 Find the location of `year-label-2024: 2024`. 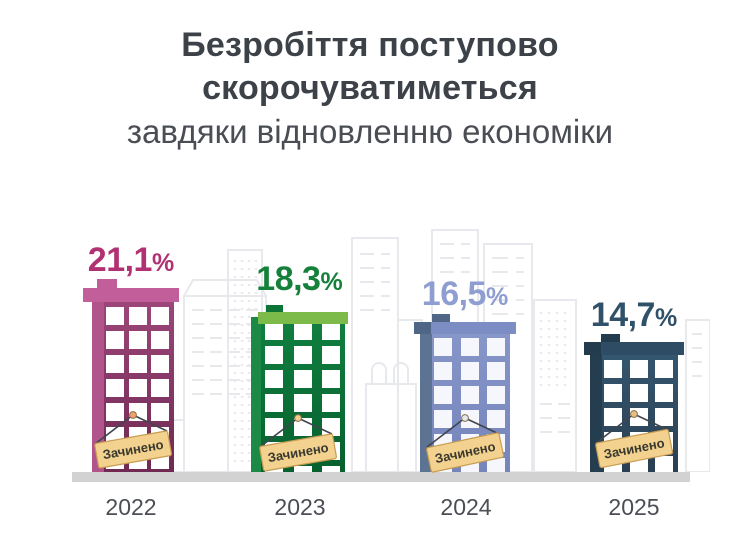

year-label-2024: 2024 is located at coordinates (466, 507).